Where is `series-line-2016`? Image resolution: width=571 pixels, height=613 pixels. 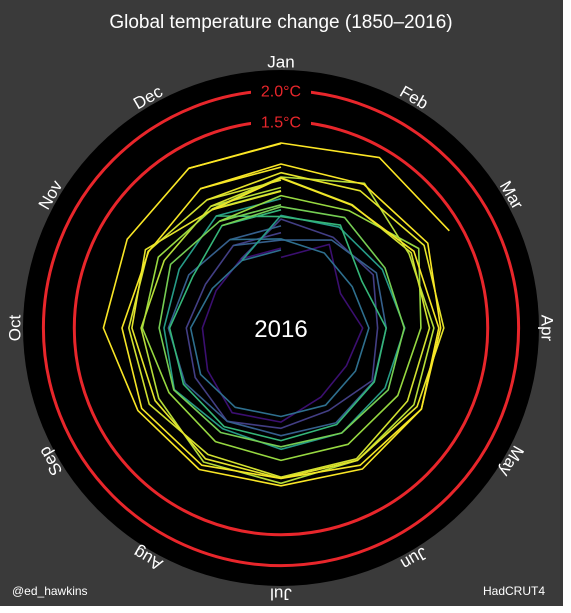 series-line-2016 is located at coordinates (319, 187).